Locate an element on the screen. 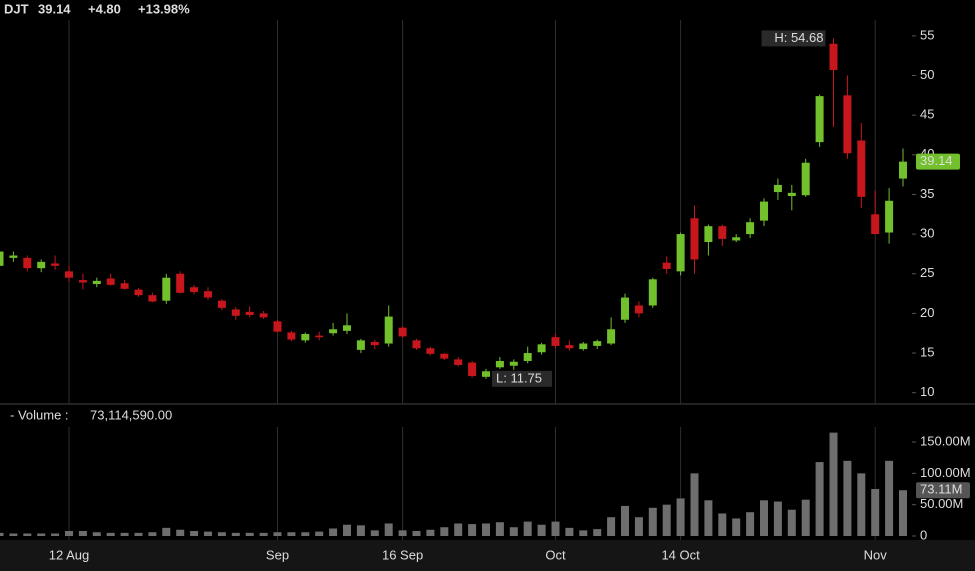 This screenshot has height=571, width=975. y-tick-label: 10 is located at coordinates (927, 391).